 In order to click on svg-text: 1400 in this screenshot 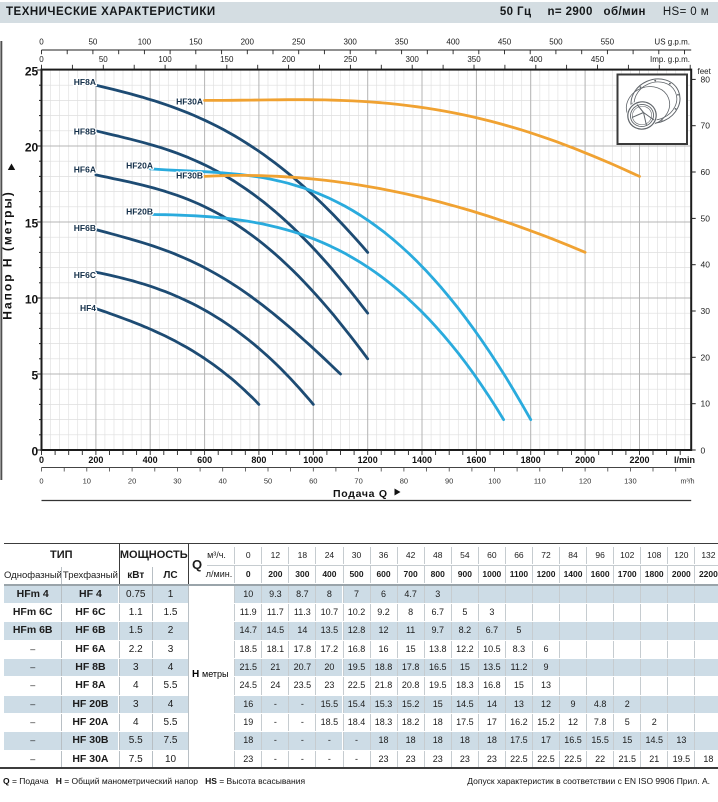, I will do `click(422, 460)`.